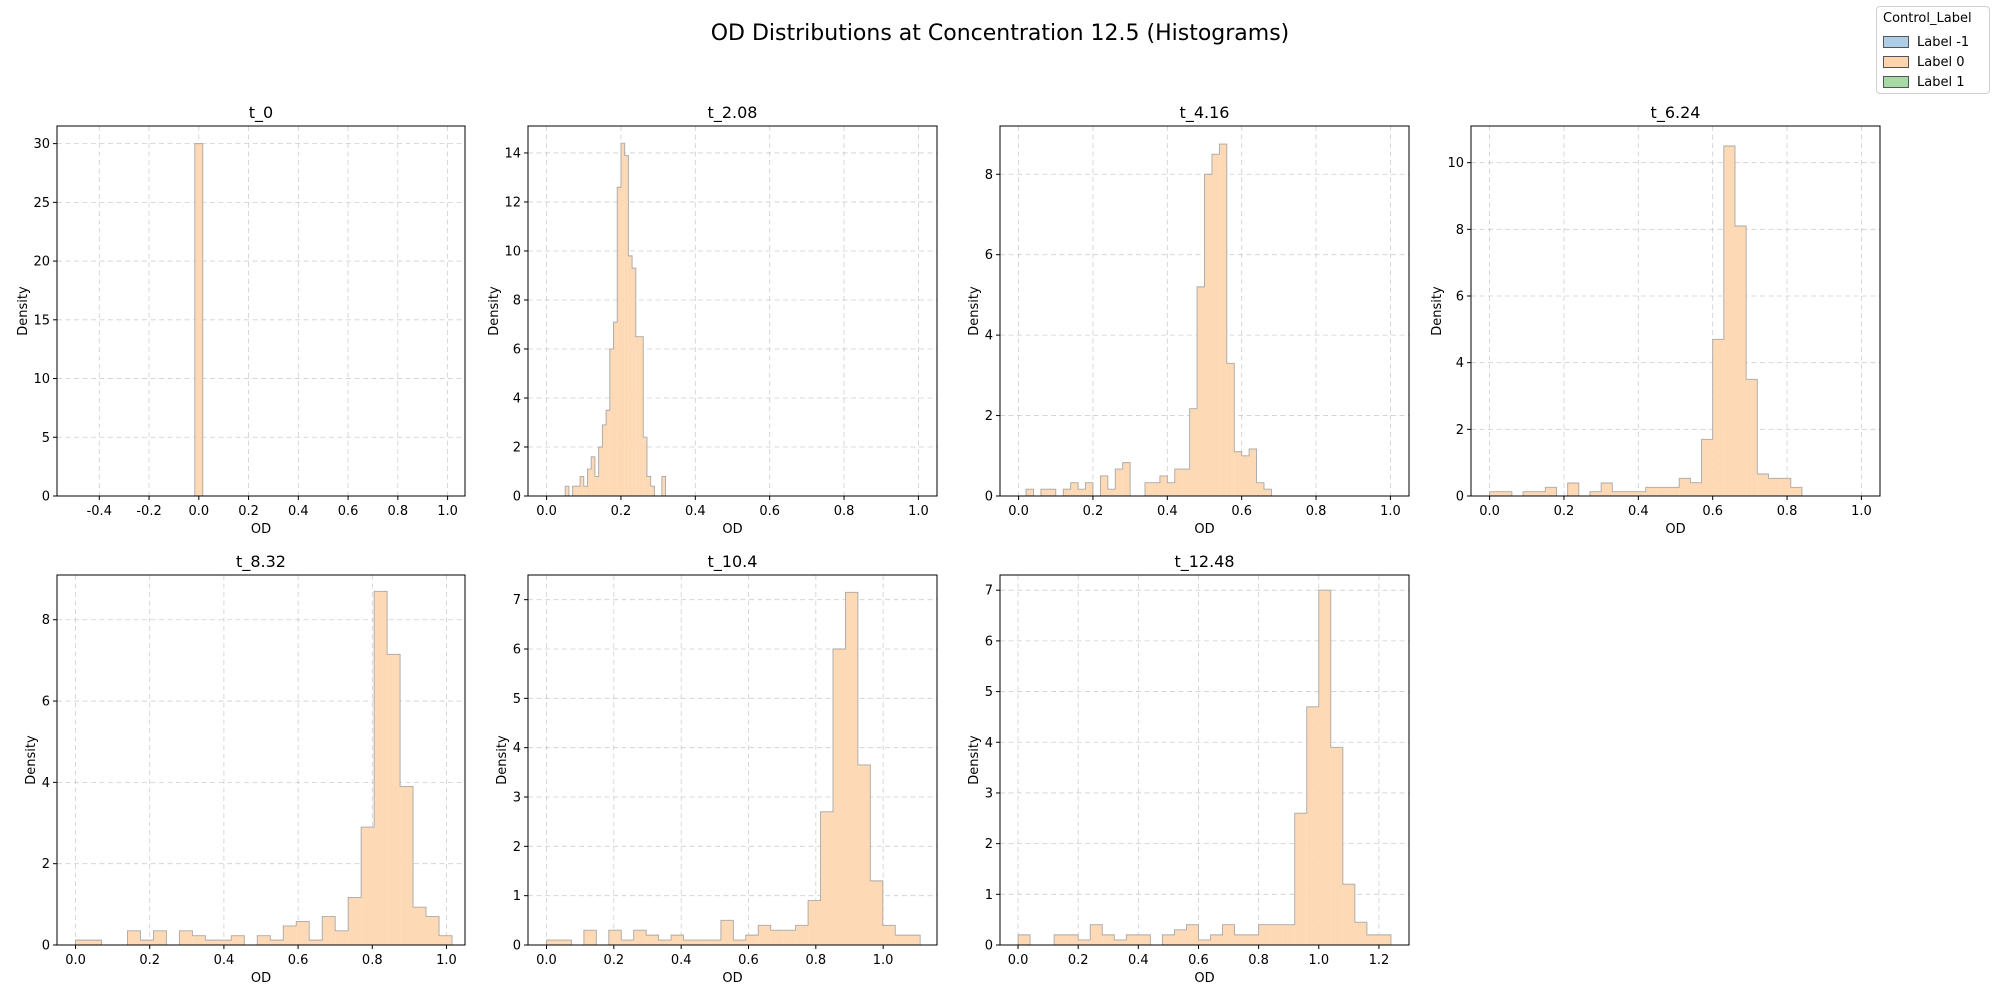  Describe the element at coordinates (512, 202) in the screenshot. I see `y-tick-label: 12` at that location.